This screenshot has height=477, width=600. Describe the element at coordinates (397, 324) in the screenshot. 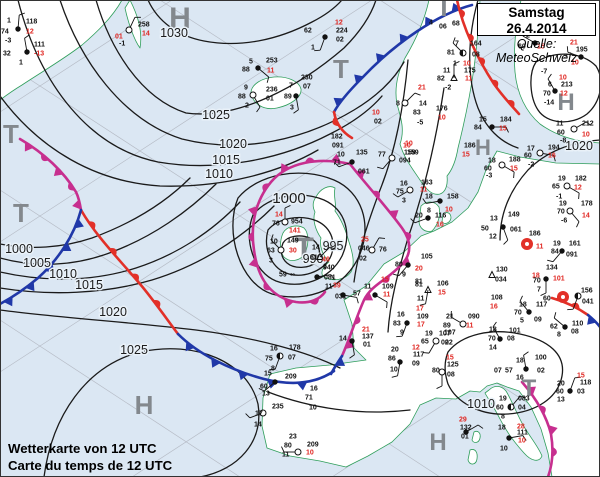

I see `station-value: 83` at that location.